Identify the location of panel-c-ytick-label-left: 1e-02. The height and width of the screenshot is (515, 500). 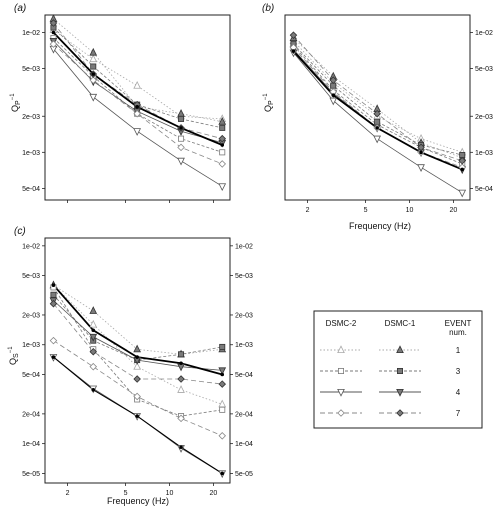
(31, 246).